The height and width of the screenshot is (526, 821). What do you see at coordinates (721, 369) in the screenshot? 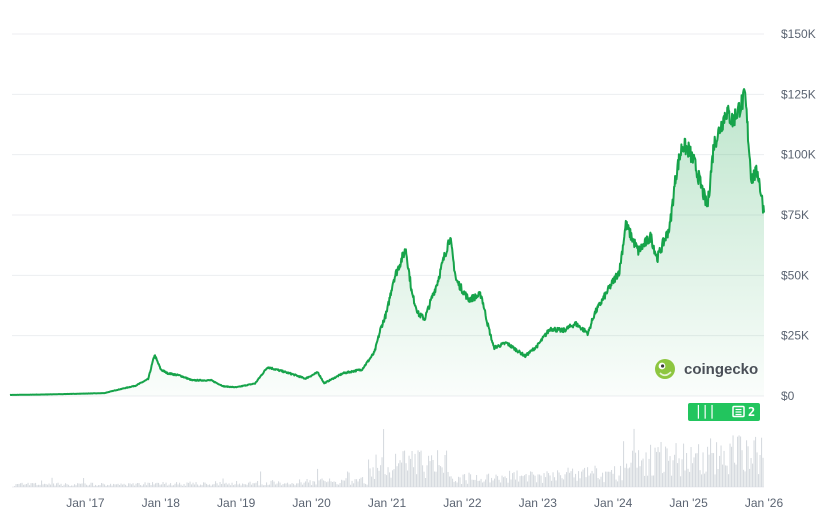
I see `watermark-text: coingecko` at bounding box center [721, 369].